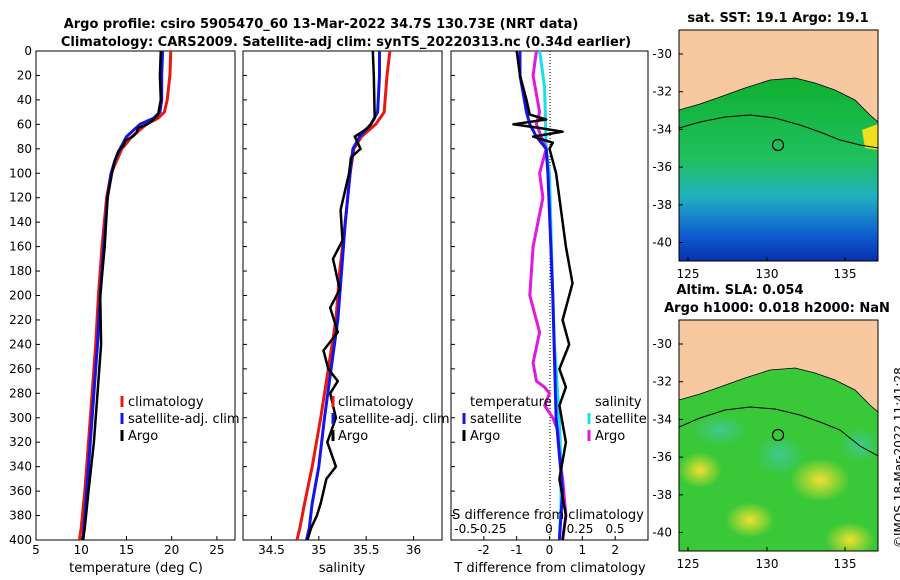 This screenshot has height=580, width=900. What do you see at coordinates (171, 550) in the screenshot?
I see `x-tick-label: 20` at bounding box center [171, 550].